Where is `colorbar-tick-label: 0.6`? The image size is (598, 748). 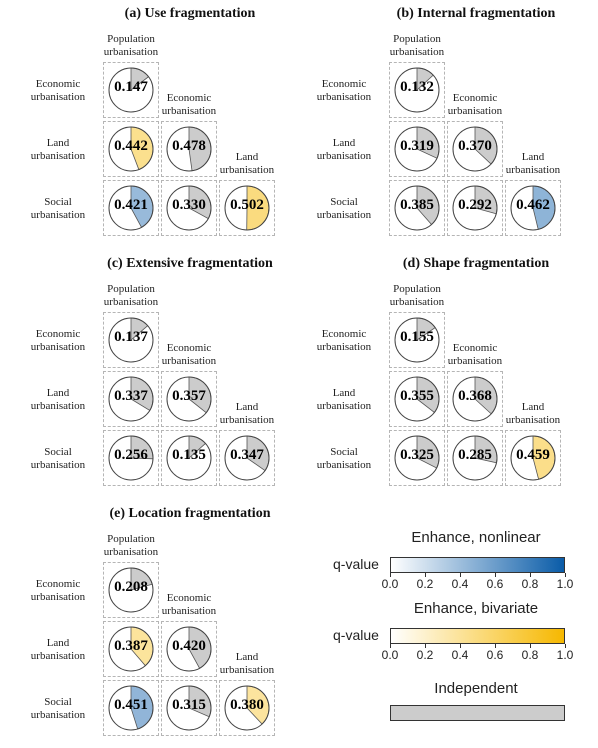 colorbar-tick-label: 0.6 is located at coordinates (495, 655).